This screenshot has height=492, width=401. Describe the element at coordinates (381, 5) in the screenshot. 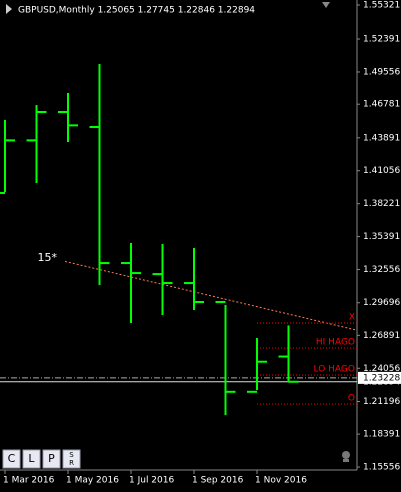

I see `y-tick-label: 1.55321` at that location.